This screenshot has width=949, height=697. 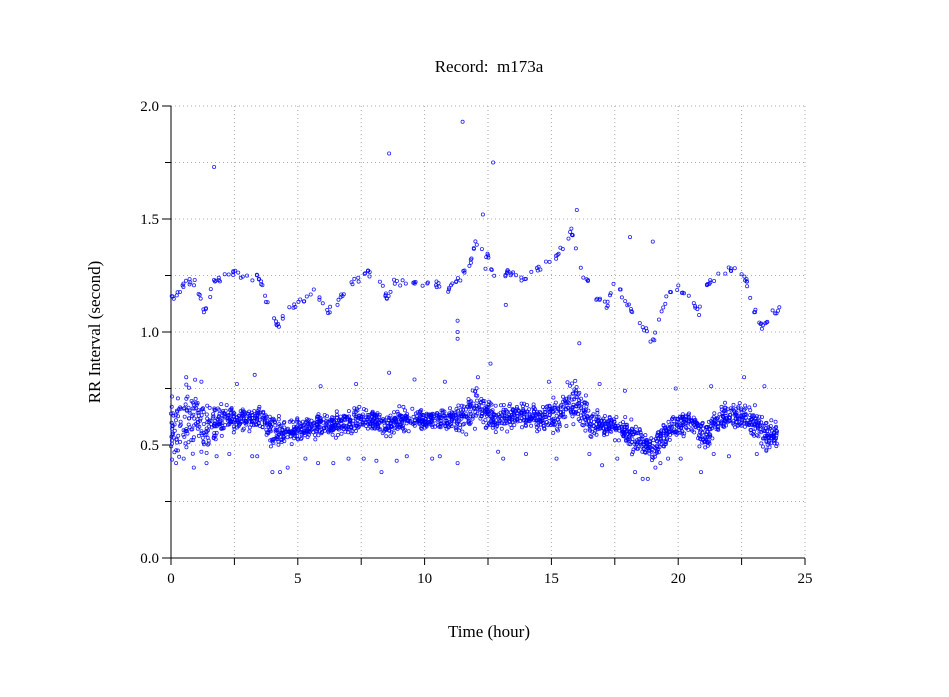 I want to click on x-tick-label: 25, so click(x=805, y=579).